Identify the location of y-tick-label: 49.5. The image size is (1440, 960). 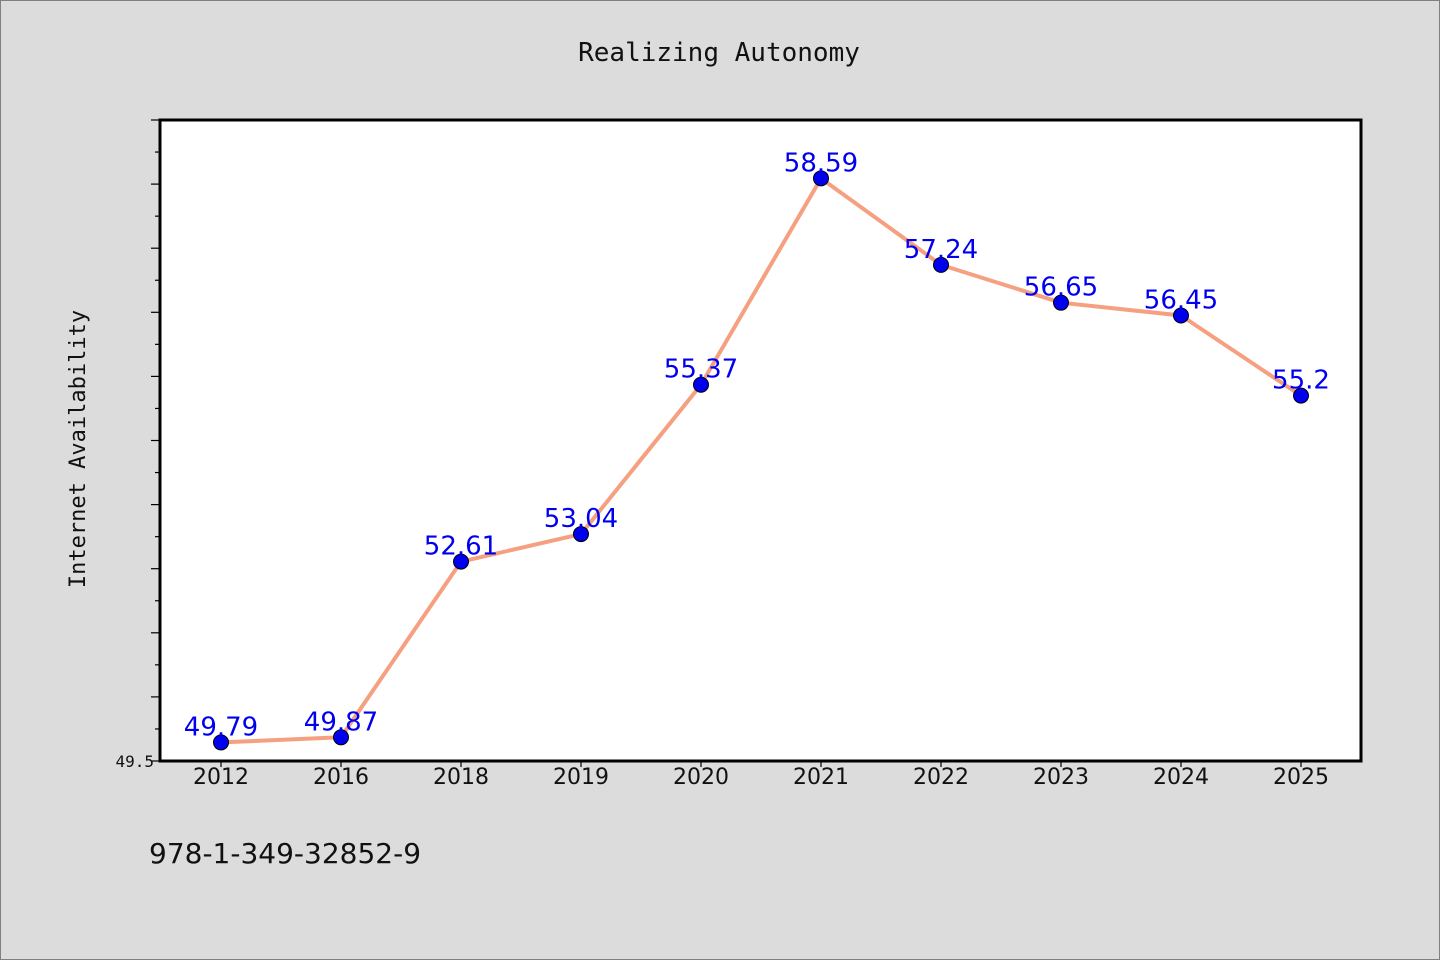
(134, 761).